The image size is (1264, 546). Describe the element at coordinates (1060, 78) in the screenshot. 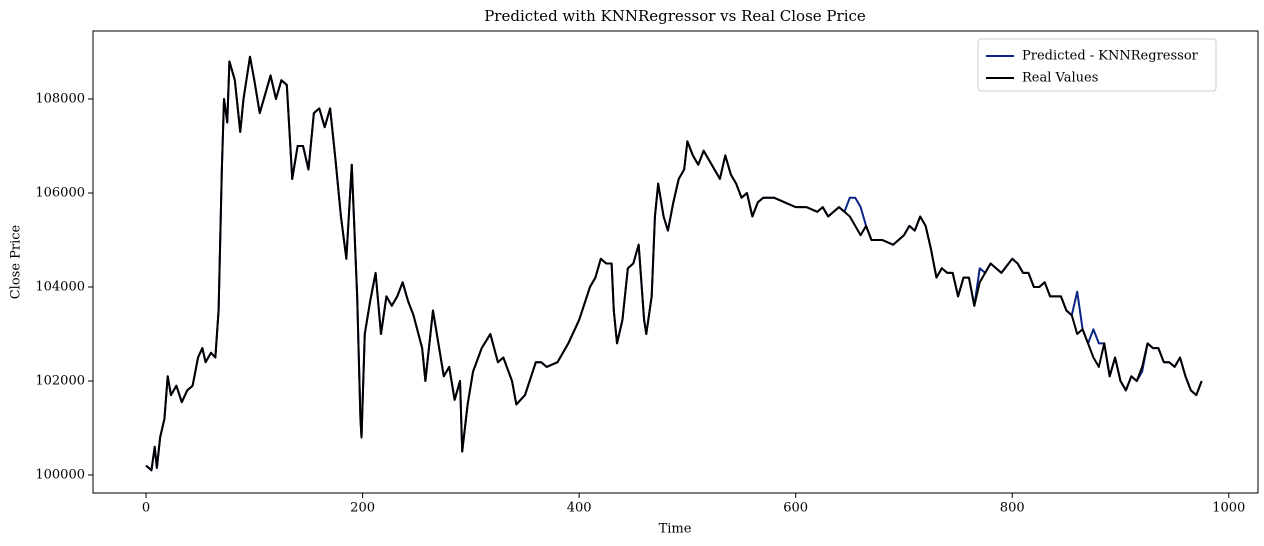

I see `legend-label: Real Values` at that location.